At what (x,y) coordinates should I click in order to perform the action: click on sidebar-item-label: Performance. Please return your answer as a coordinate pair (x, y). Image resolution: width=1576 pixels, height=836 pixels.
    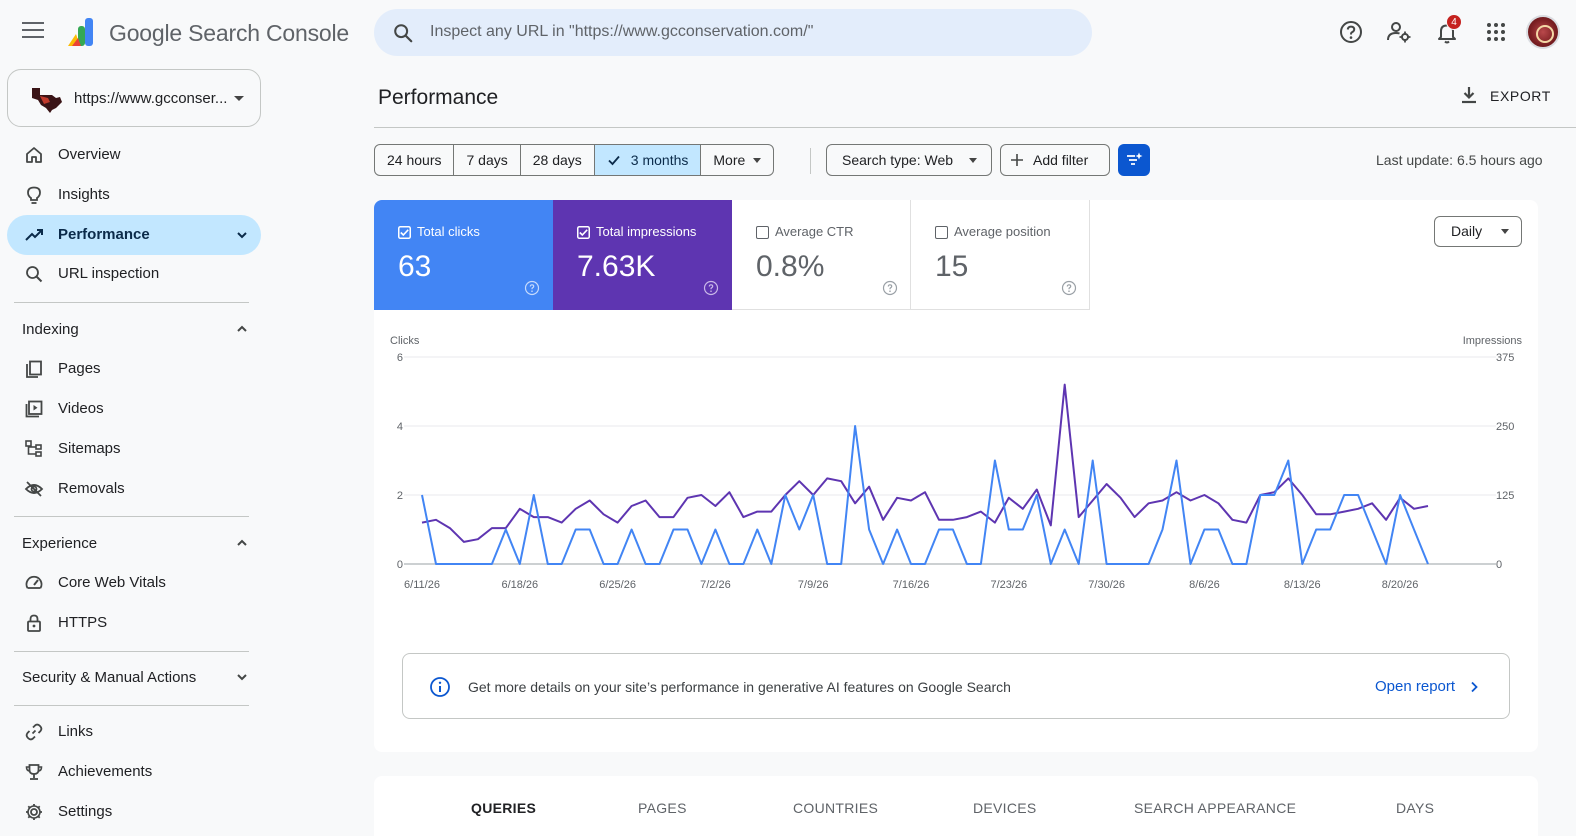
    Looking at the image, I should click on (104, 234).